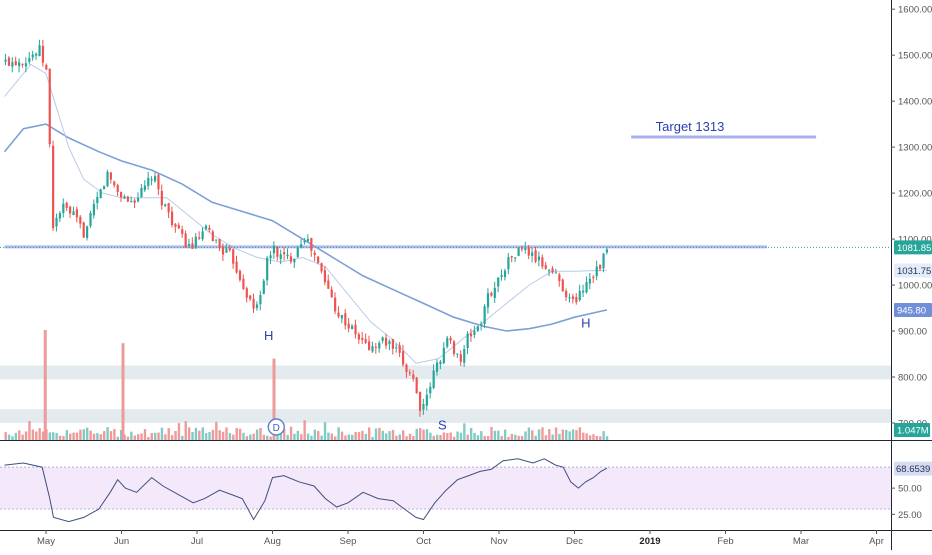 The image size is (932, 555). I want to click on time-axis-label: Nov, so click(499, 541).